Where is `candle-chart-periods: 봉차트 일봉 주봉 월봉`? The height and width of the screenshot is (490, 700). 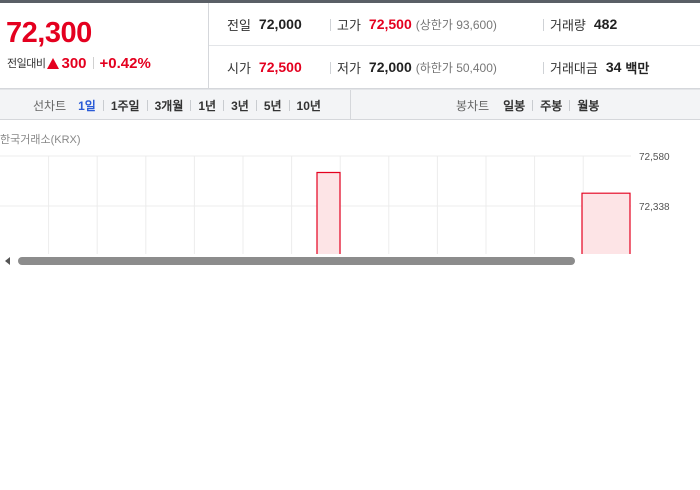 candle-chart-periods: 봉차트 일봉 주봉 월봉 is located at coordinates (525, 105).